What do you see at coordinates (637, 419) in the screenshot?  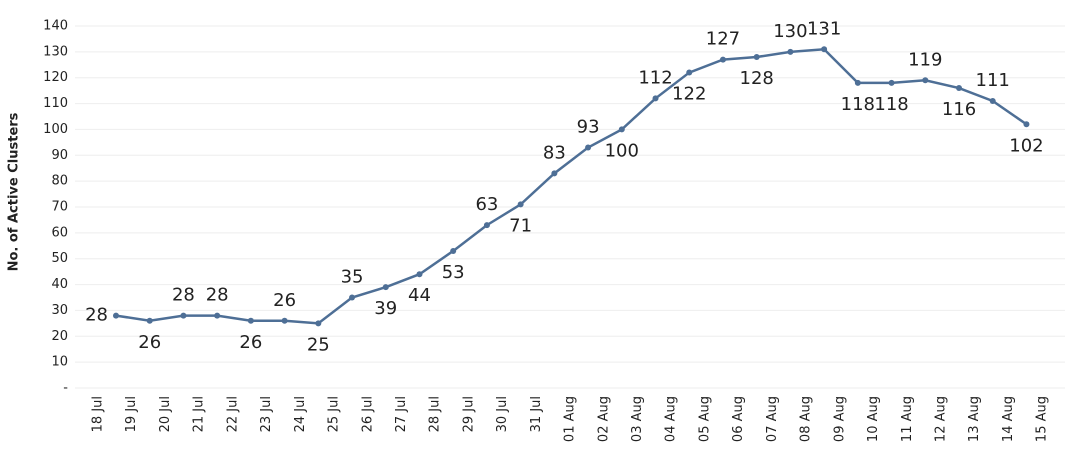 I see `x-tick-label: 03 Aug` at bounding box center [637, 419].